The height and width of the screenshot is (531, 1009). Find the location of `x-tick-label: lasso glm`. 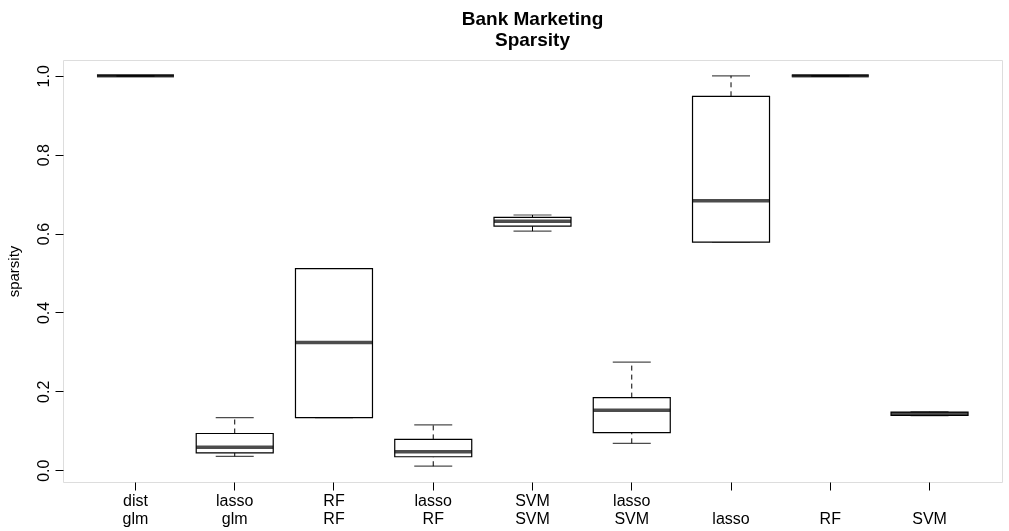

x-tick-label: lasso glm is located at coordinates (235, 509).